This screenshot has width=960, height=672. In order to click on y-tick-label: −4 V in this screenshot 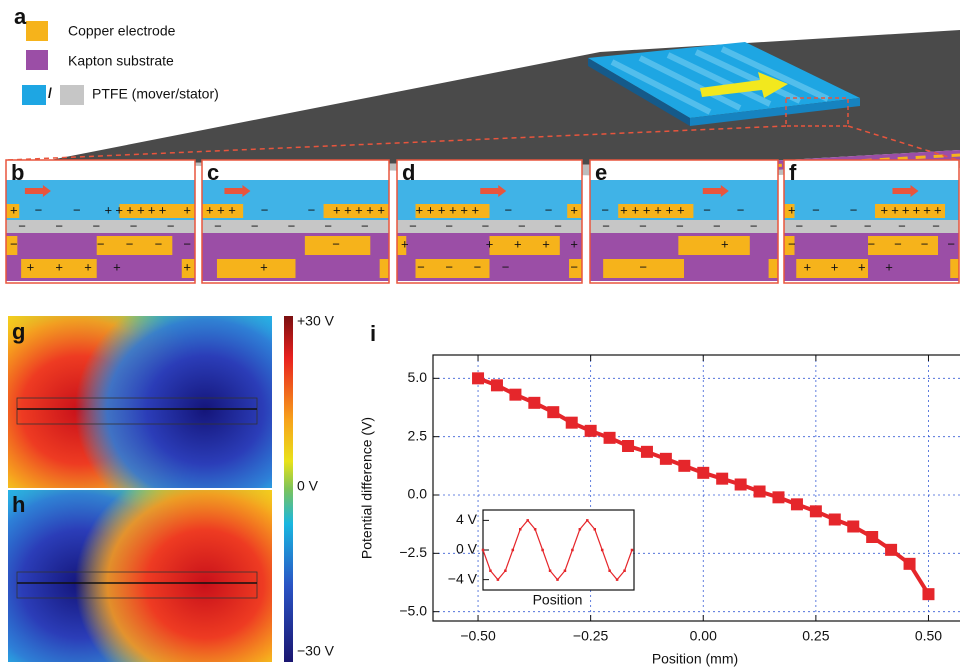, I will do `click(463, 578)`.